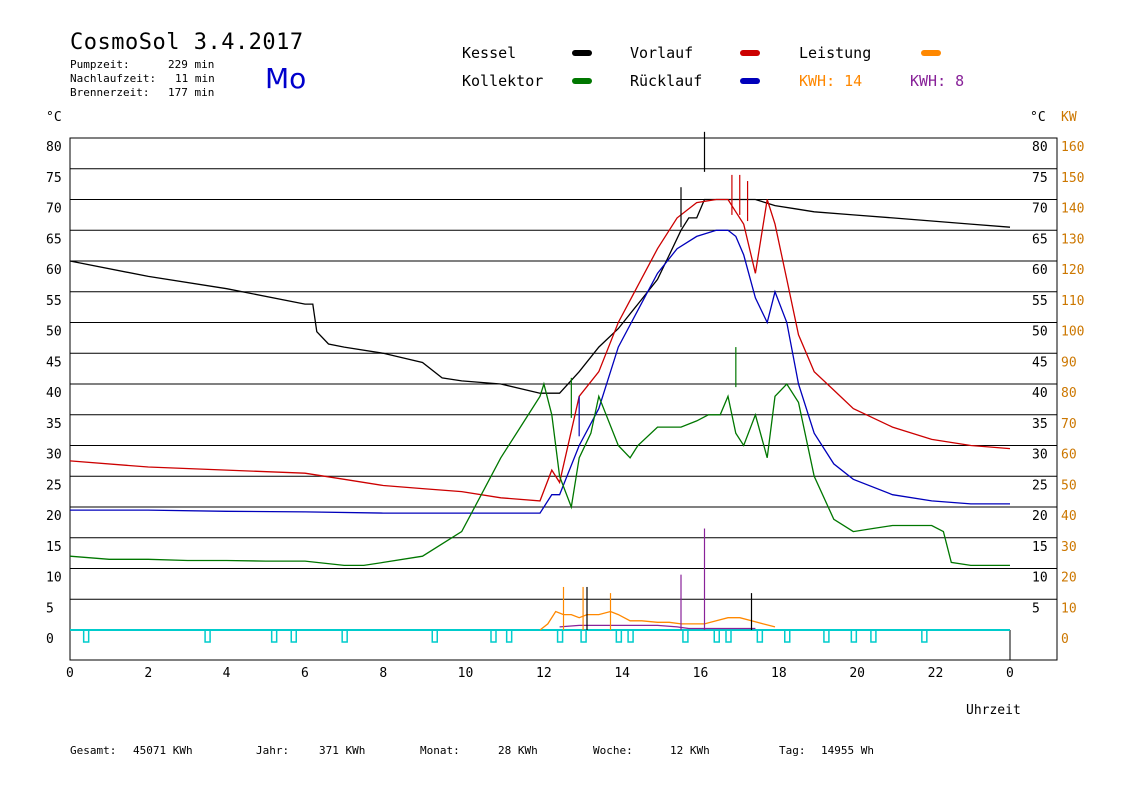 The height and width of the screenshot is (812, 1148). What do you see at coordinates (54, 362) in the screenshot?
I see `y-tick-left: 45` at bounding box center [54, 362].